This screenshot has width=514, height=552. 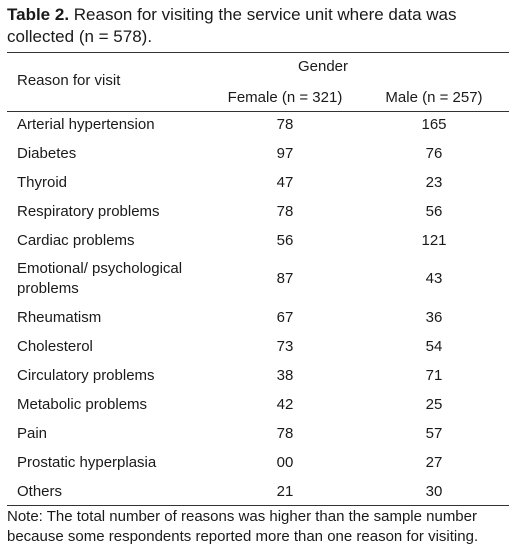 I want to click on female-cell: 42, so click(x=285, y=405).